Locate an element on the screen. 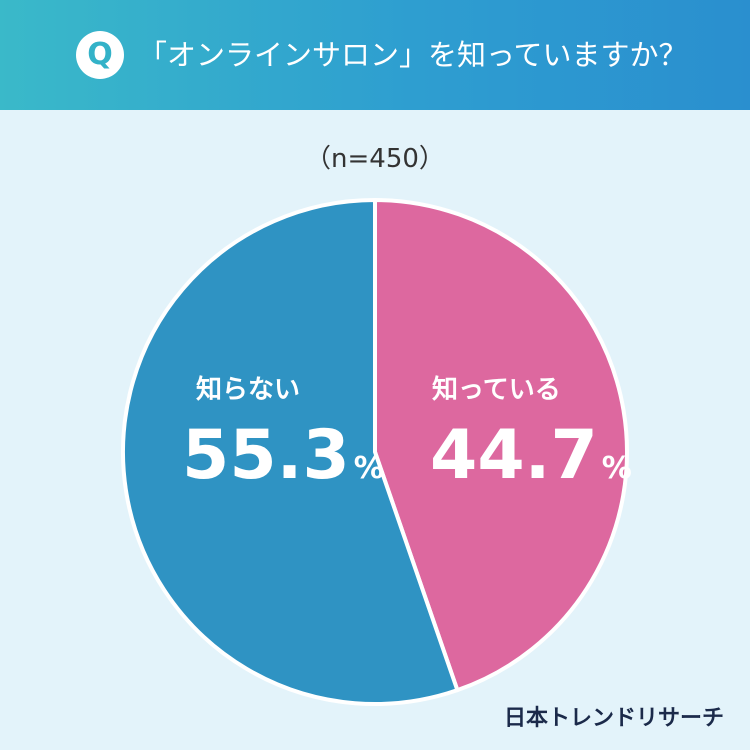 The image size is (750, 750). slice-label-dont-know: 知らない is located at coordinates (248, 390).